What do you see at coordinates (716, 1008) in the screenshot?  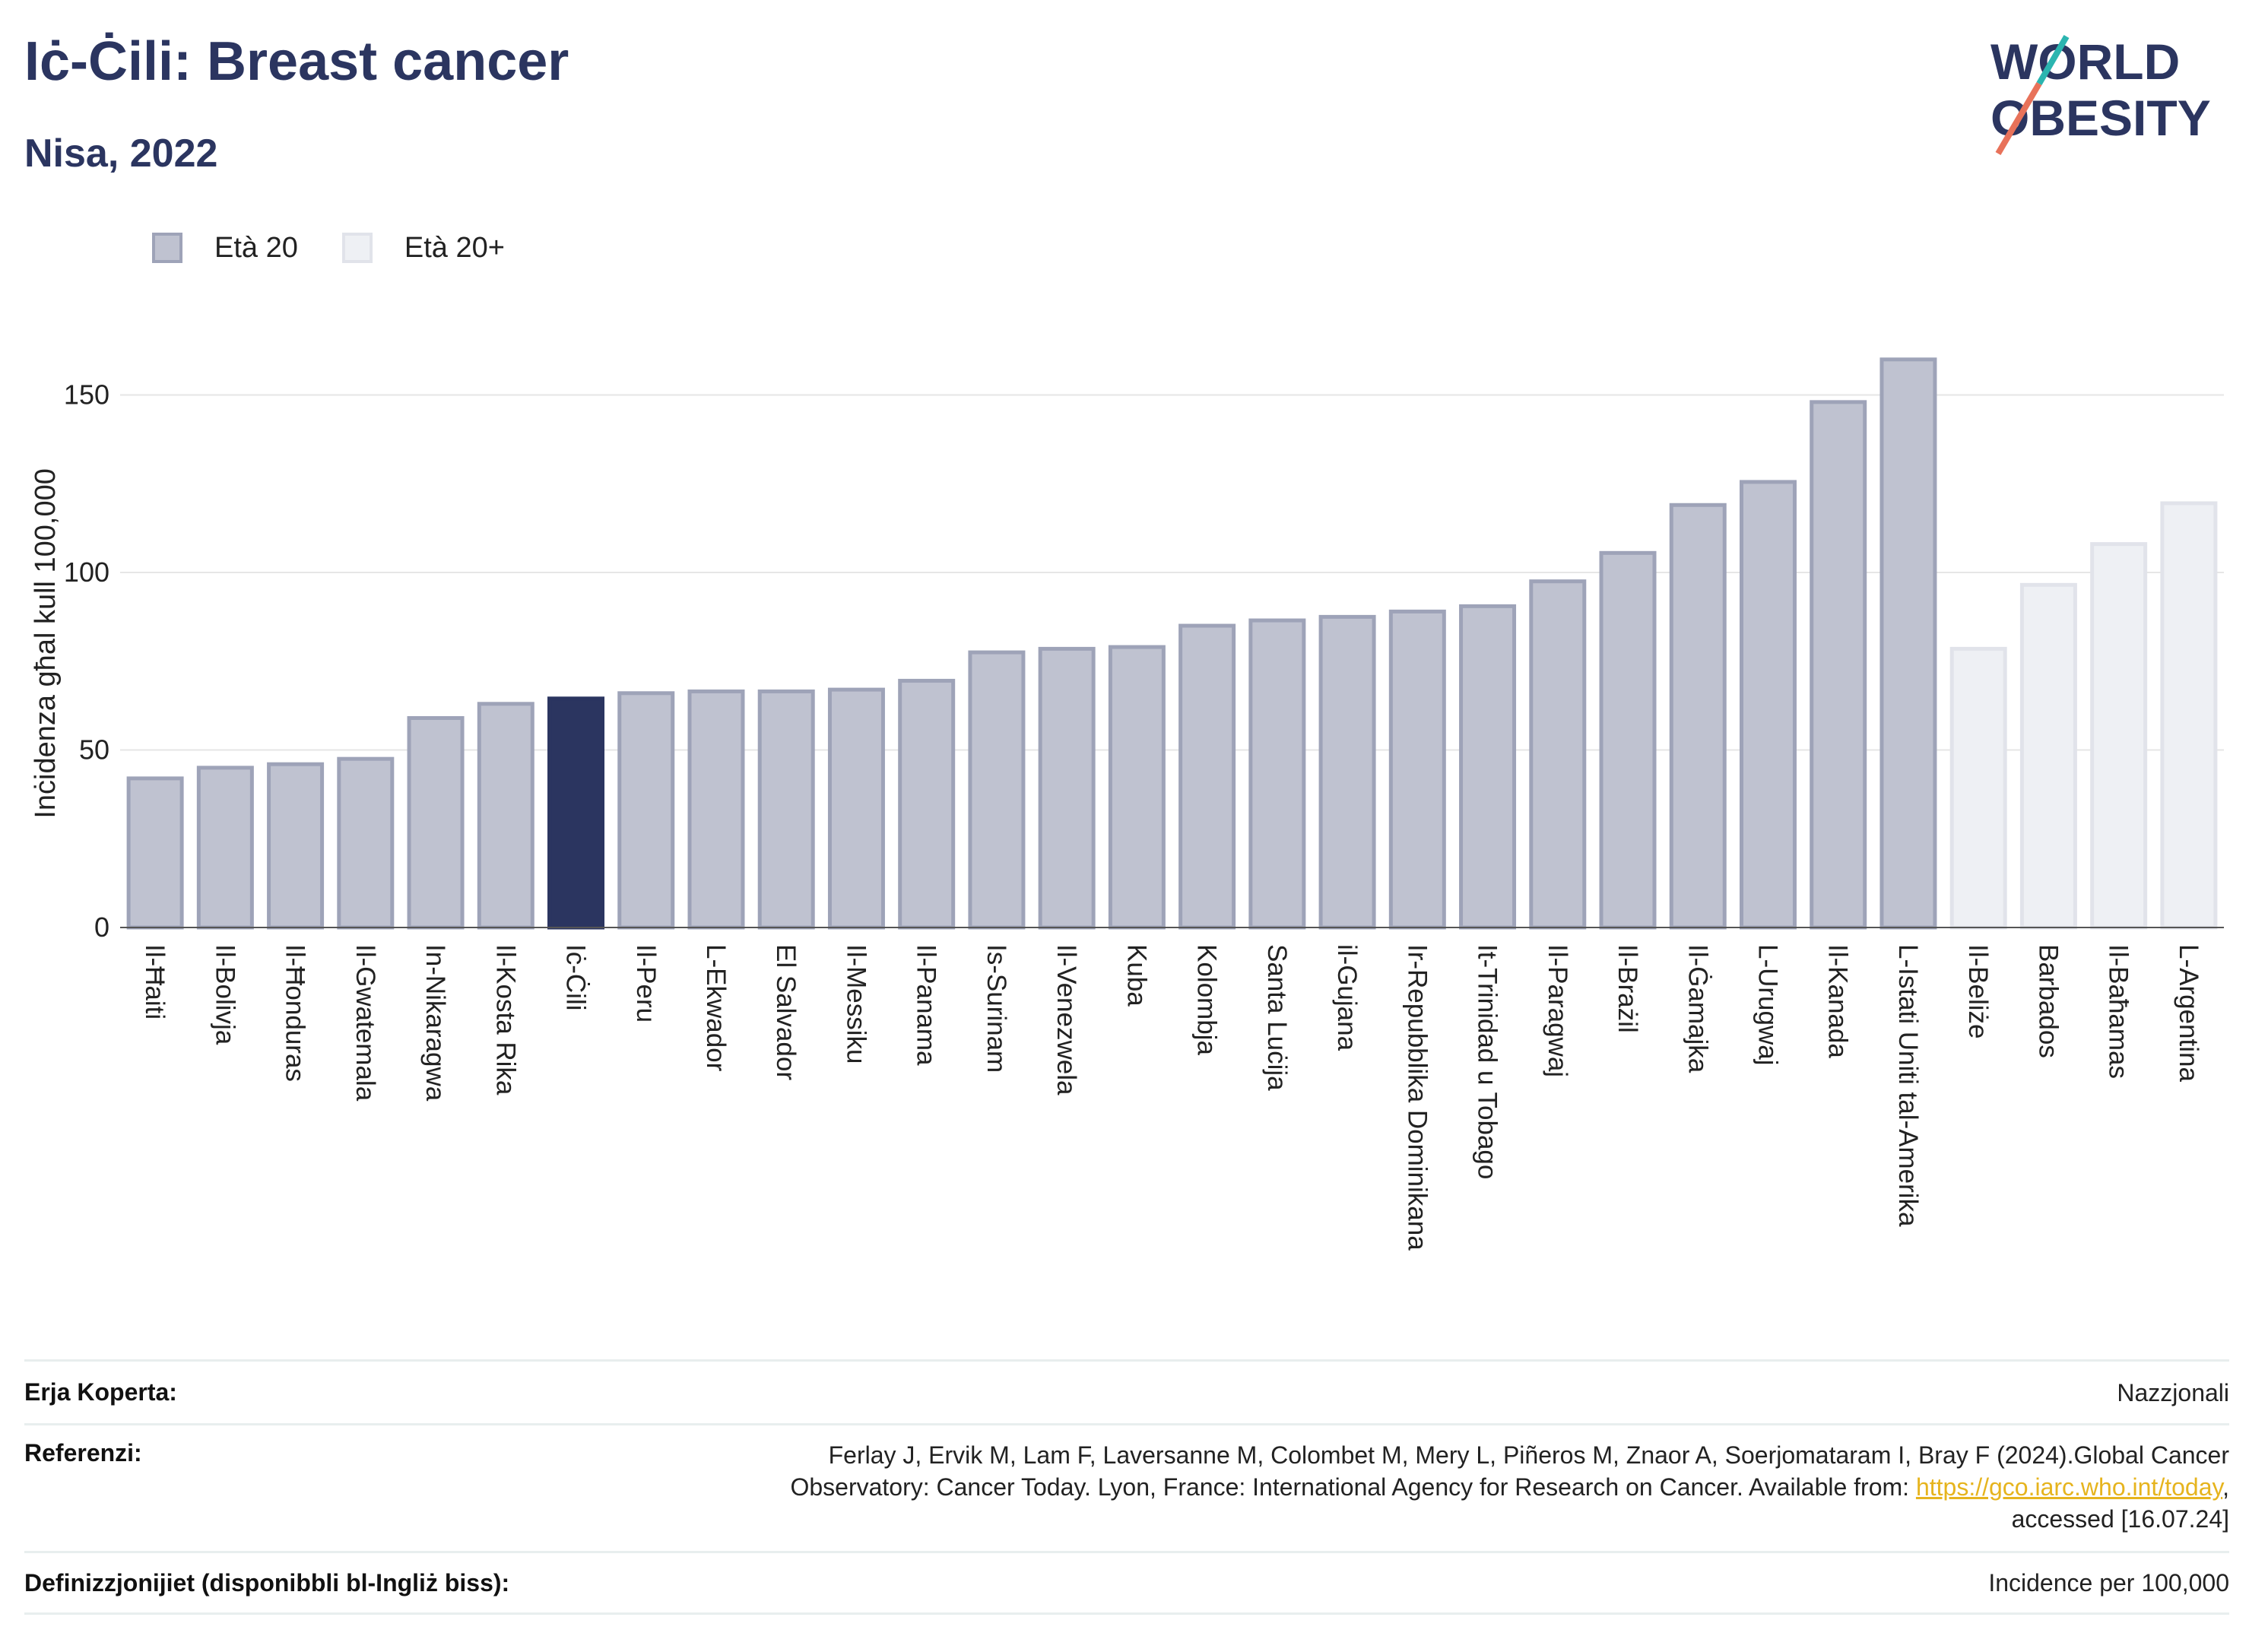 I see `x-tick-label: L-Ekwador` at bounding box center [716, 1008].